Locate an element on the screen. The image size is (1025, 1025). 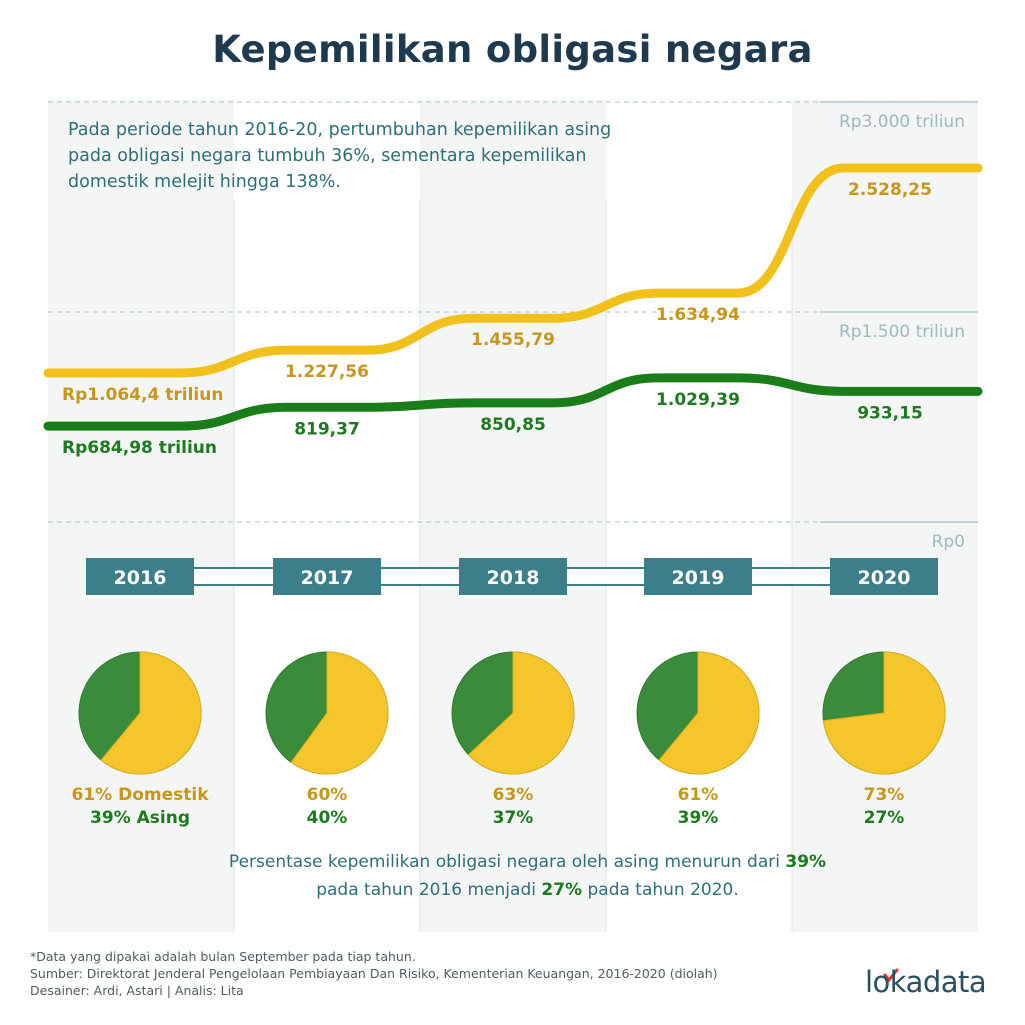
summary-highlight-39: 39% is located at coordinates (806, 862).